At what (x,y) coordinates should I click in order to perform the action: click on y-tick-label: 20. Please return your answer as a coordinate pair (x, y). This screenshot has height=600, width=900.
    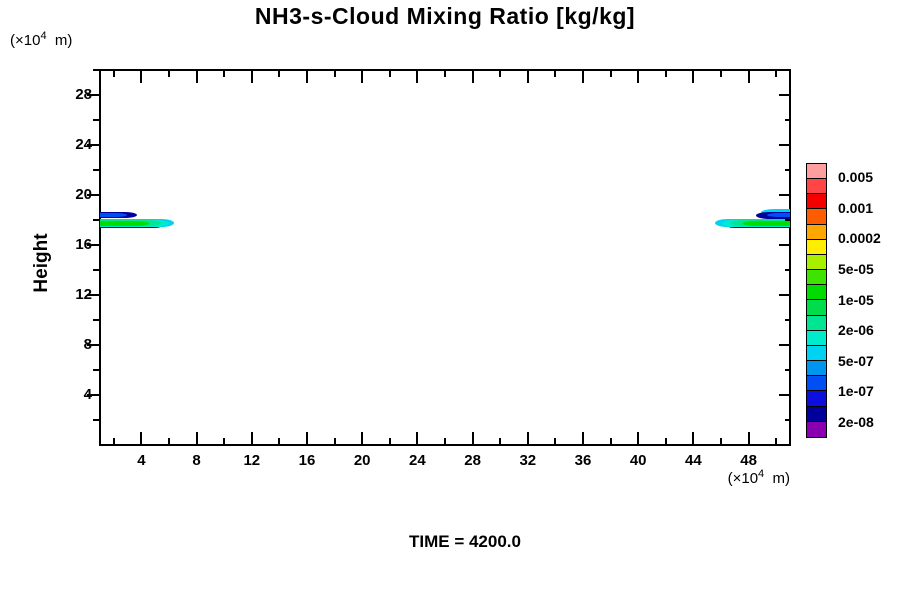
    Looking at the image, I should click on (83, 194).